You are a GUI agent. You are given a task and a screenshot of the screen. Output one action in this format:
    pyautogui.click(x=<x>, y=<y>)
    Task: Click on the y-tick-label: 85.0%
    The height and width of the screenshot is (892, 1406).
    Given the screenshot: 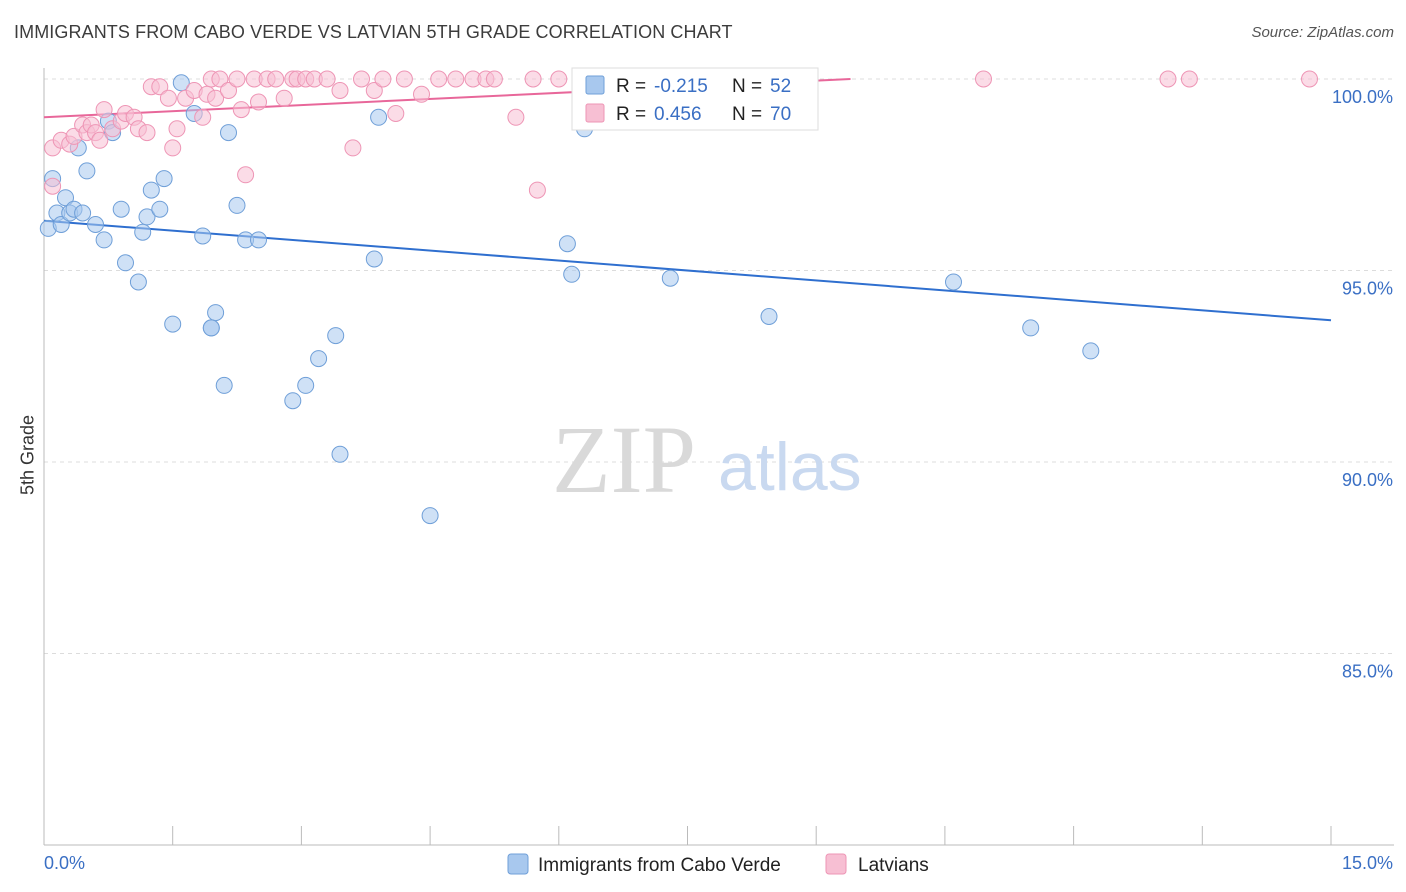 What is the action you would take?
    pyautogui.click(x=1367, y=672)
    